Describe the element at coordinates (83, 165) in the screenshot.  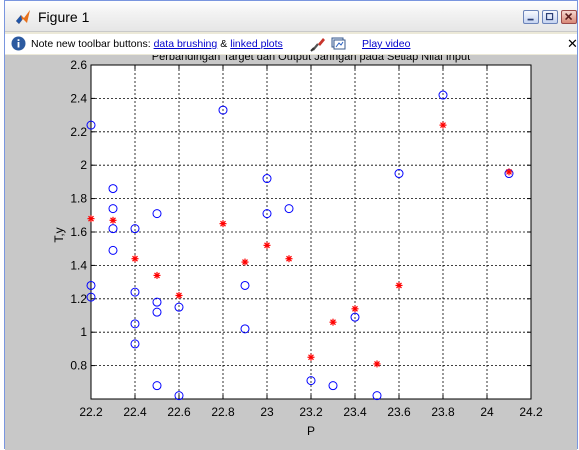
I see `y-tick-label: 2` at that location.